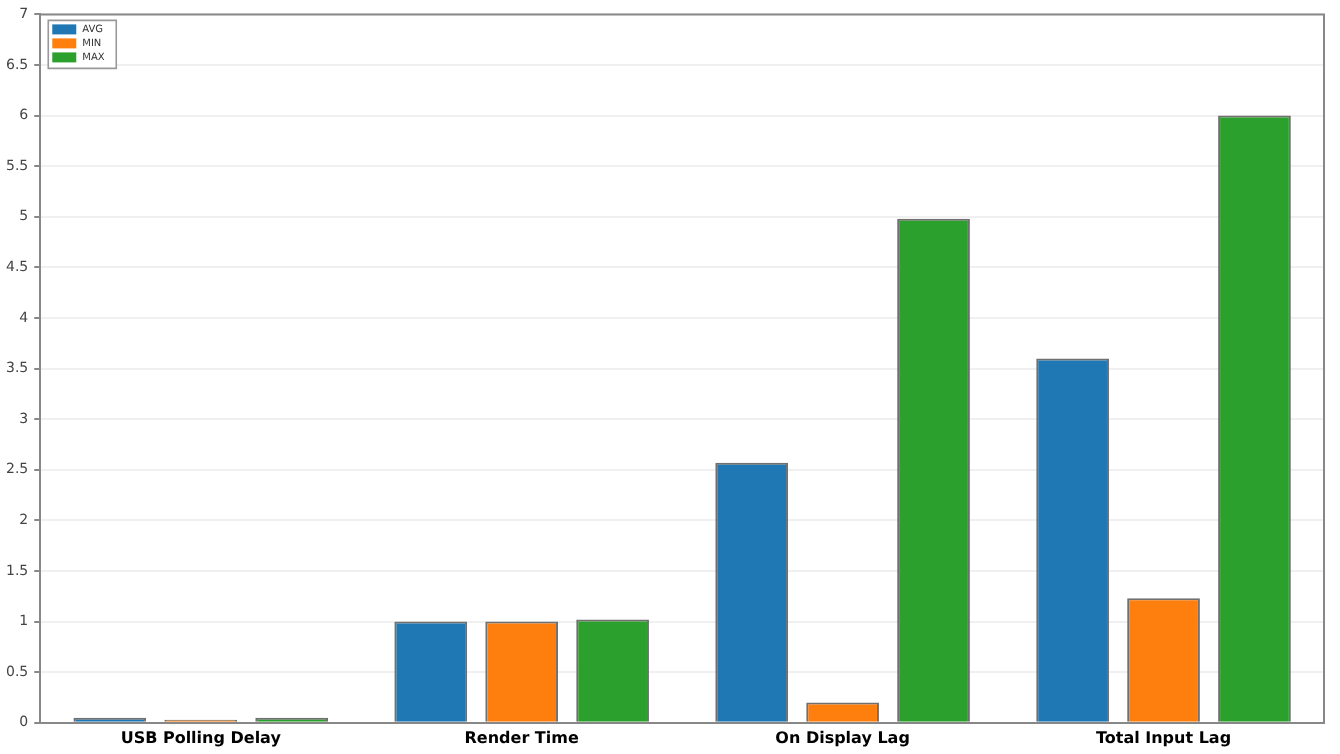 This screenshot has height=754, width=1340. Describe the element at coordinates (522, 737) in the screenshot. I see `x-tick-label: Render Time` at that location.